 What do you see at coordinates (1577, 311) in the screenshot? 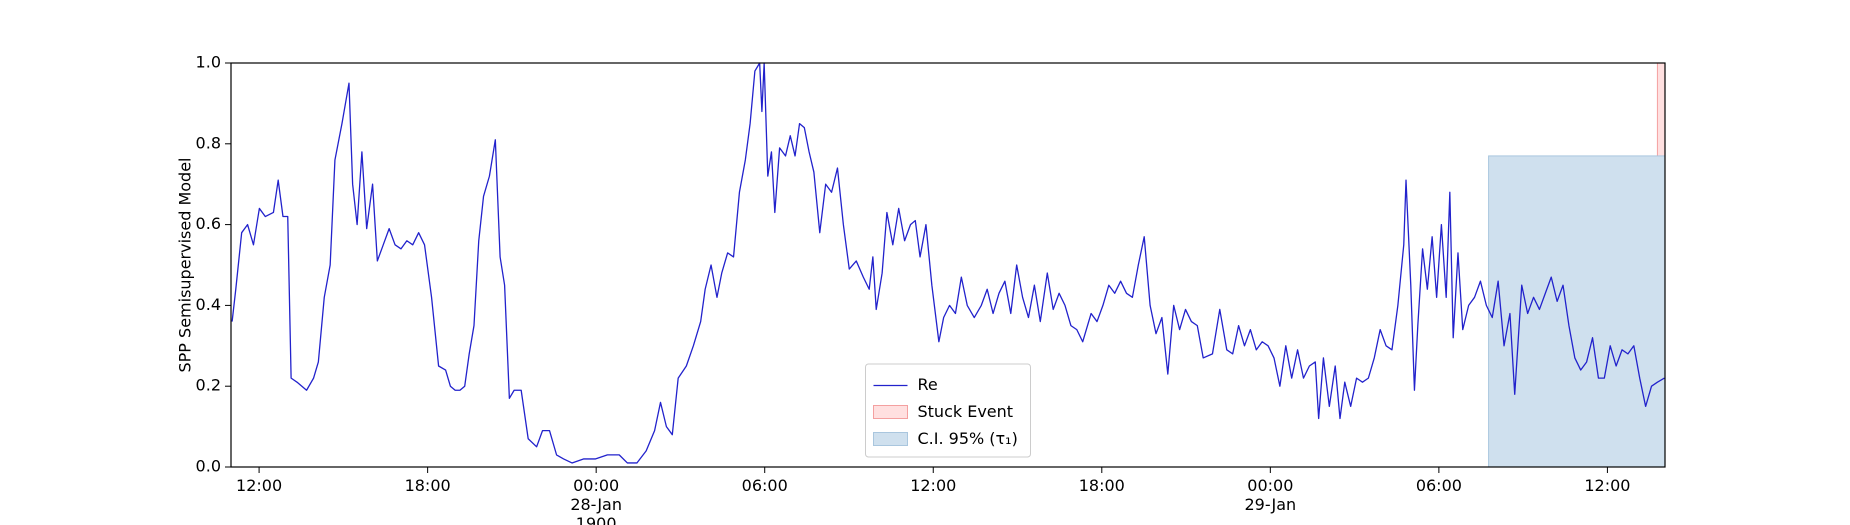
I see `span` at bounding box center [1577, 311].